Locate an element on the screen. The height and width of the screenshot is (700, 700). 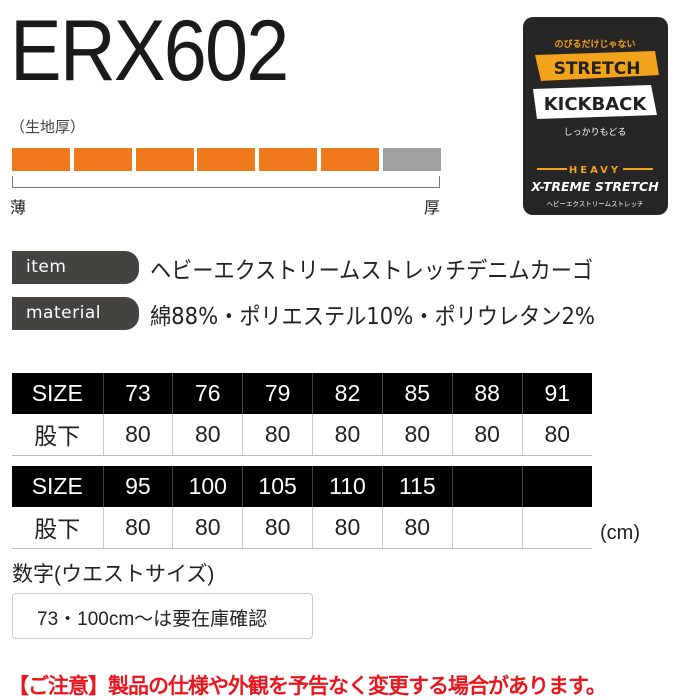
size-cell: 88 is located at coordinates (487, 393).